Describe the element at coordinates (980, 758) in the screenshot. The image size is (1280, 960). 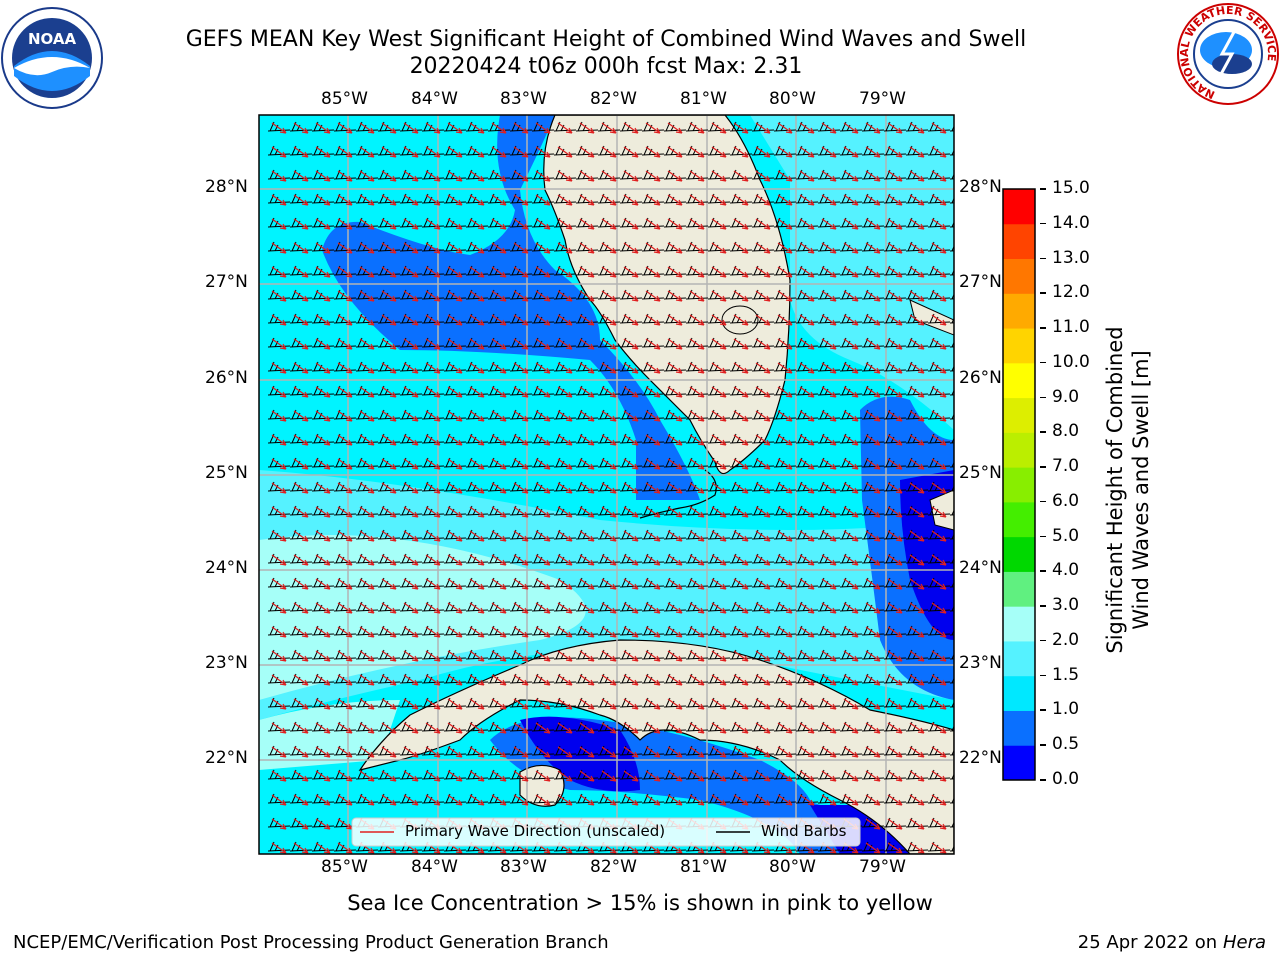
I see `lat-label-right: 22°N` at that location.